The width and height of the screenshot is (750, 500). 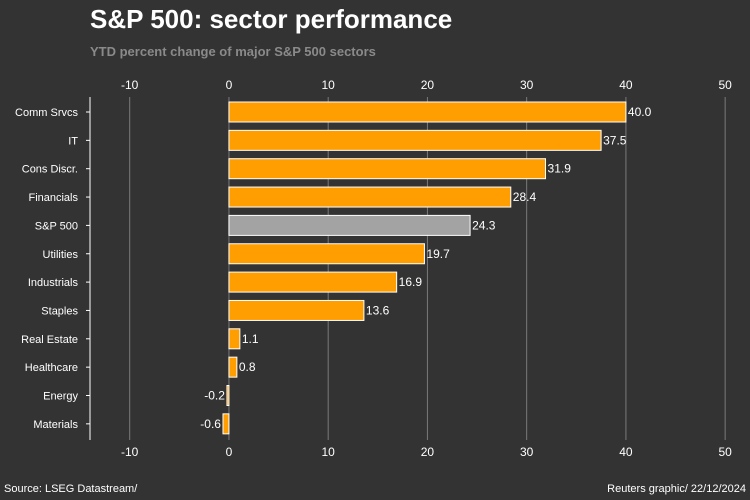 What do you see at coordinates (527, 85) in the screenshot?
I see `x-tick-label-top: 30` at bounding box center [527, 85].